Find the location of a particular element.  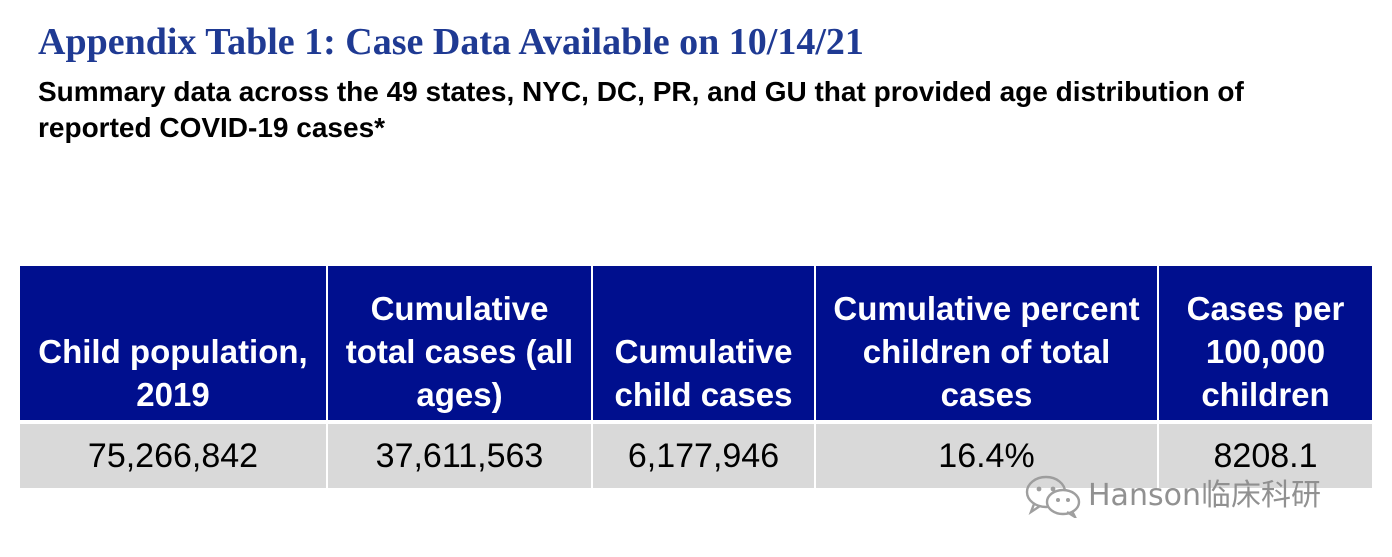

watermark: Hanson临床科研 is located at coordinates (1172, 497).